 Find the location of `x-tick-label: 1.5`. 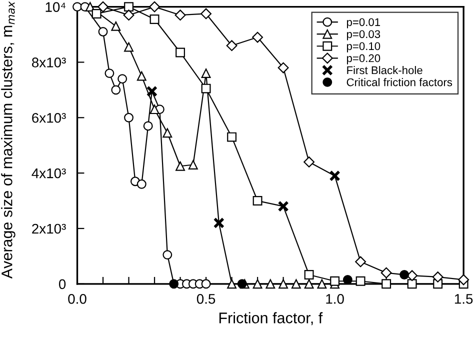

x-tick-label: 1.5 is located at coordinates (463, 299).